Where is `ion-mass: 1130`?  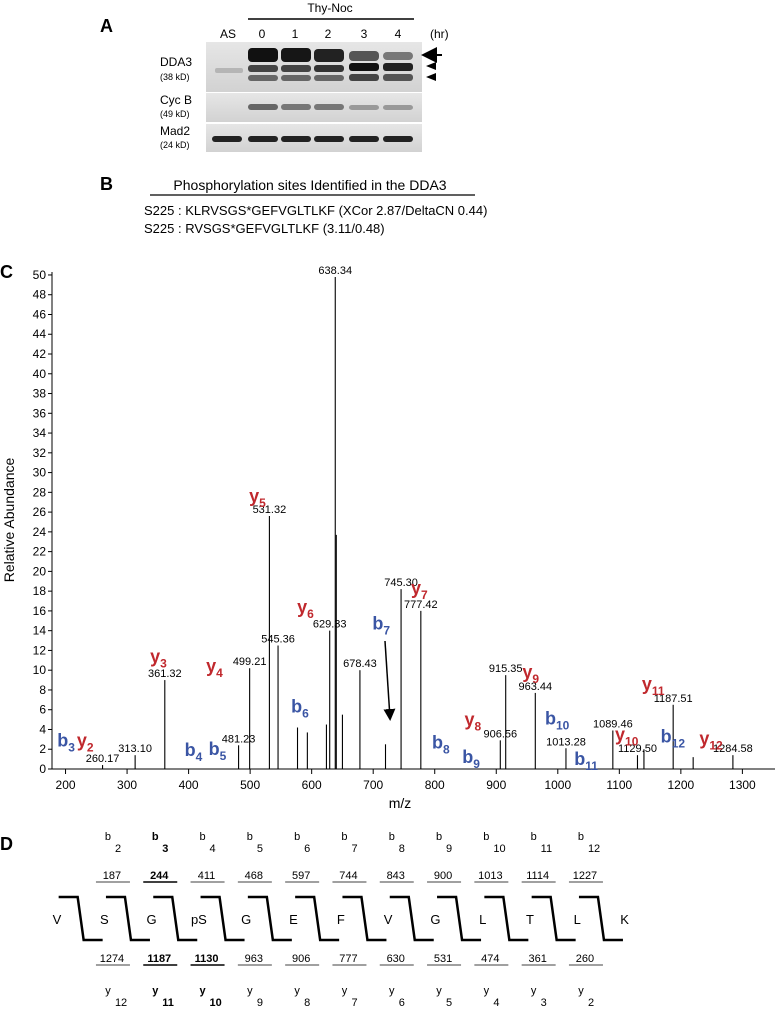 ion-mass: 1130 is located at coordinates (207, 959).